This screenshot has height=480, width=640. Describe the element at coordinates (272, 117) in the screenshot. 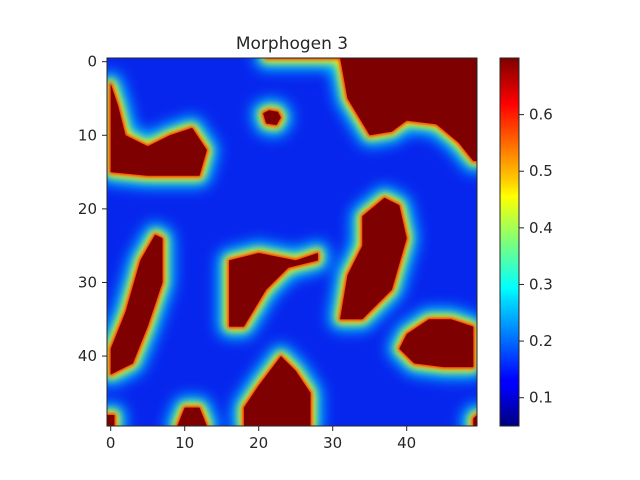

I see `heatmap-region-9-core` at that location.